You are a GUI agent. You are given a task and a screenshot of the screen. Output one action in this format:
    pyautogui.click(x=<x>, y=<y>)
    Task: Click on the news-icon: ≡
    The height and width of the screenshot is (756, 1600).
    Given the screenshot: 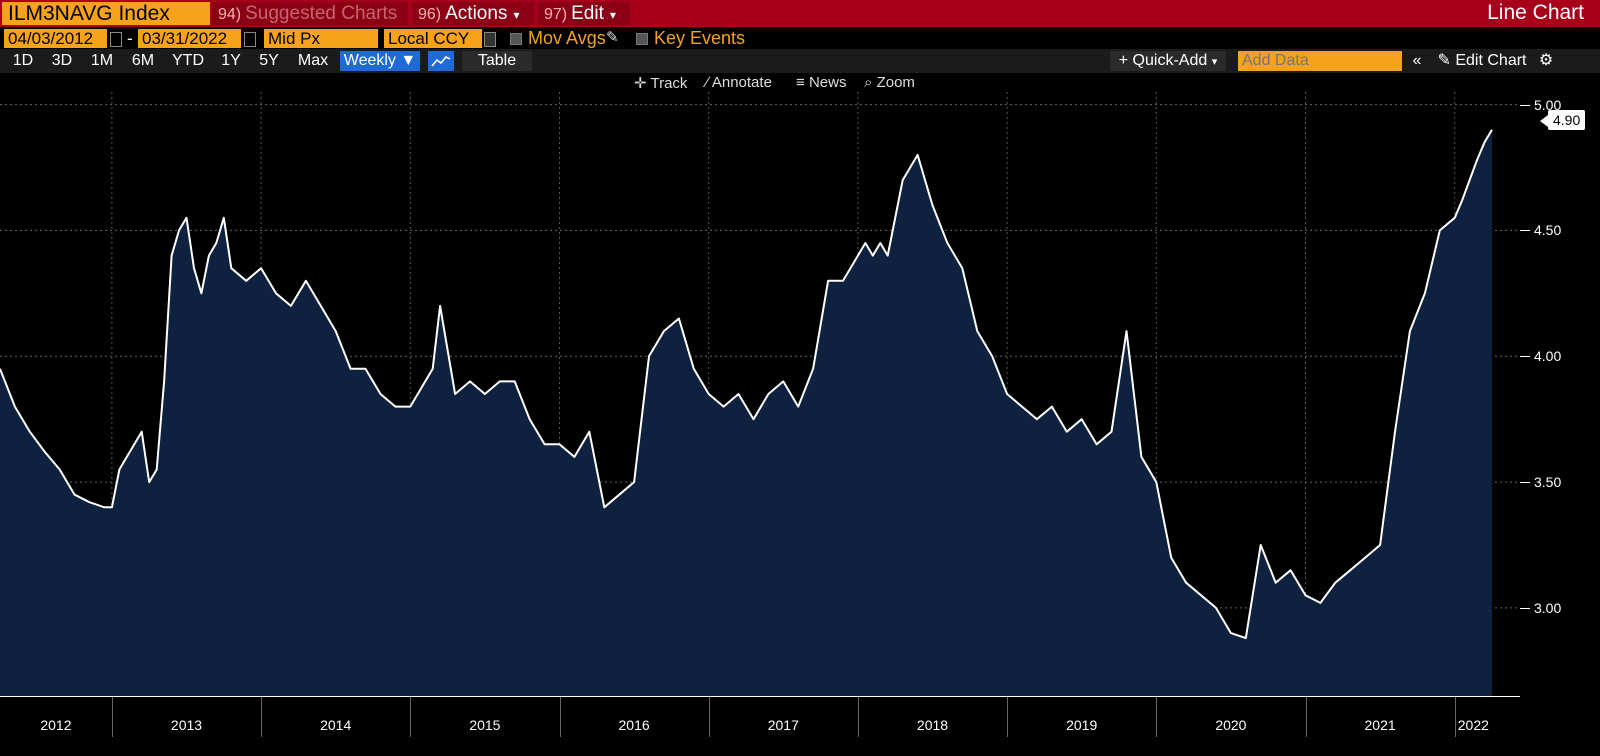 What is the action you would take?
    pyautogui.click(x=800, y=82)
    